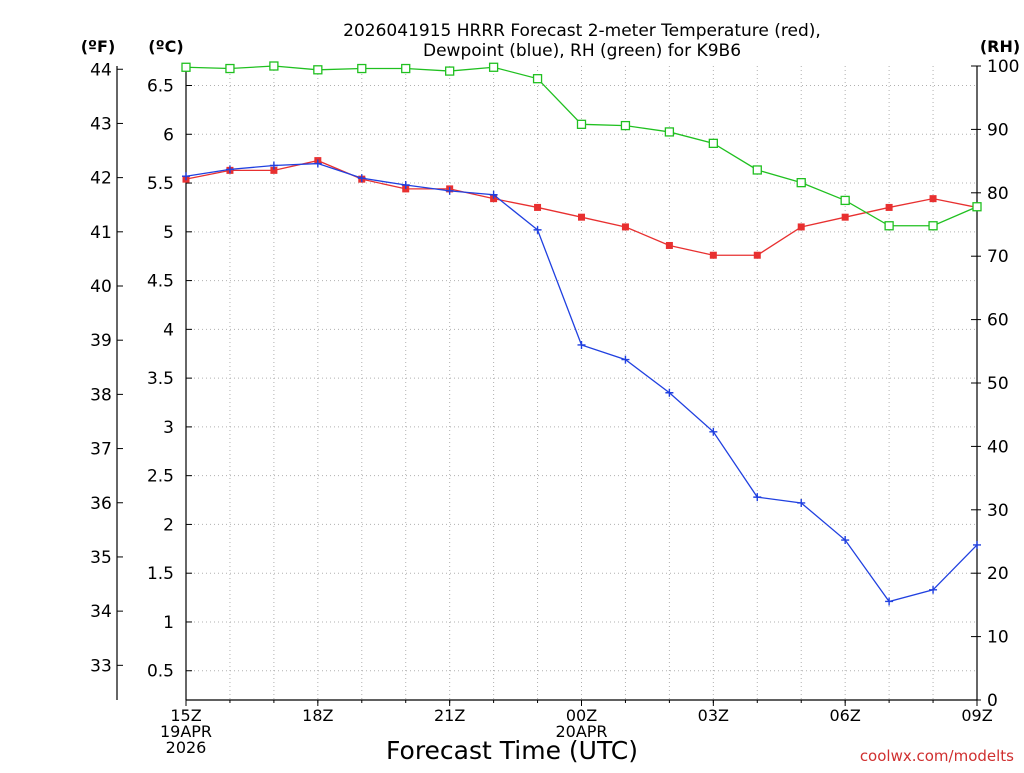 This screenshot has height=773, width=1024. I want to click on celsius-tick-label: 4.5, so click(160, 282).